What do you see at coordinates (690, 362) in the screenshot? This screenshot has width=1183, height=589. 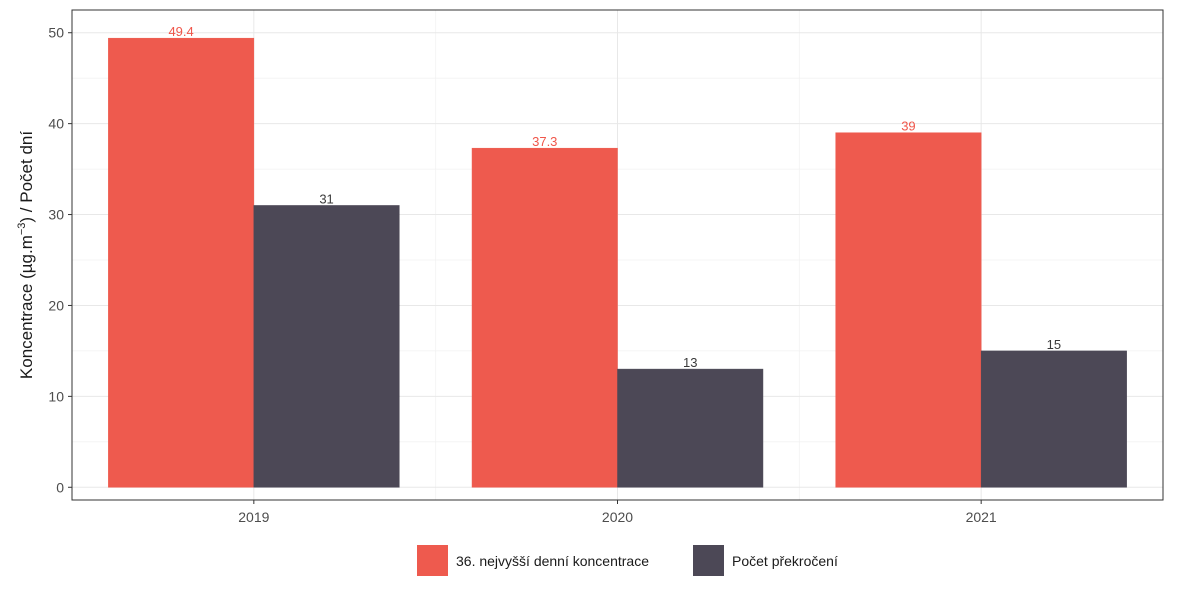 I see `bar-value-label: 13` at bounding box center [690, 362].